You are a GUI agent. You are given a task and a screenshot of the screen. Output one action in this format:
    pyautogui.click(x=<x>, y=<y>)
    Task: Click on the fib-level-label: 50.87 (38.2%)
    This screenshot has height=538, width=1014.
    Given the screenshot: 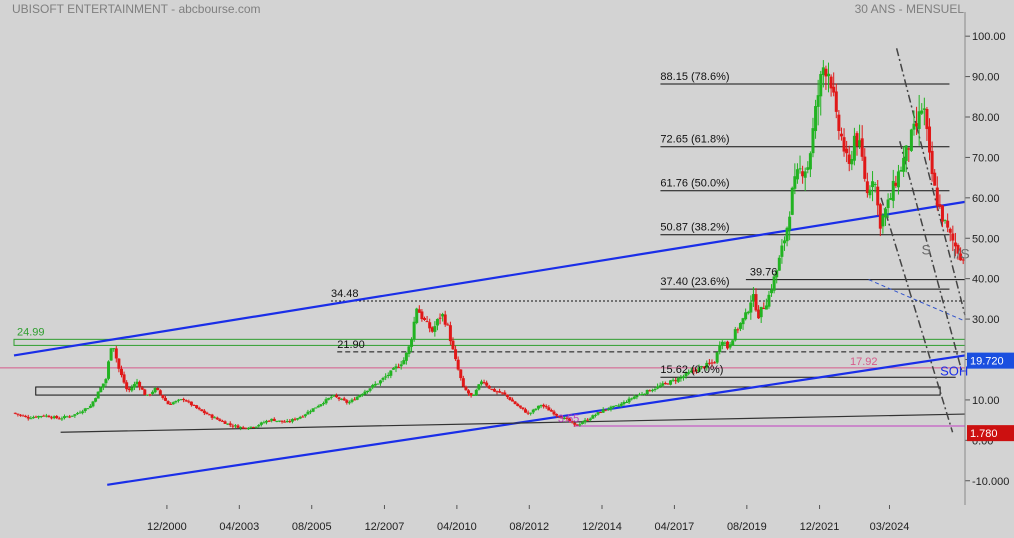 What is the action you would take?
    pyautogui.click(x=694, y=228)
    